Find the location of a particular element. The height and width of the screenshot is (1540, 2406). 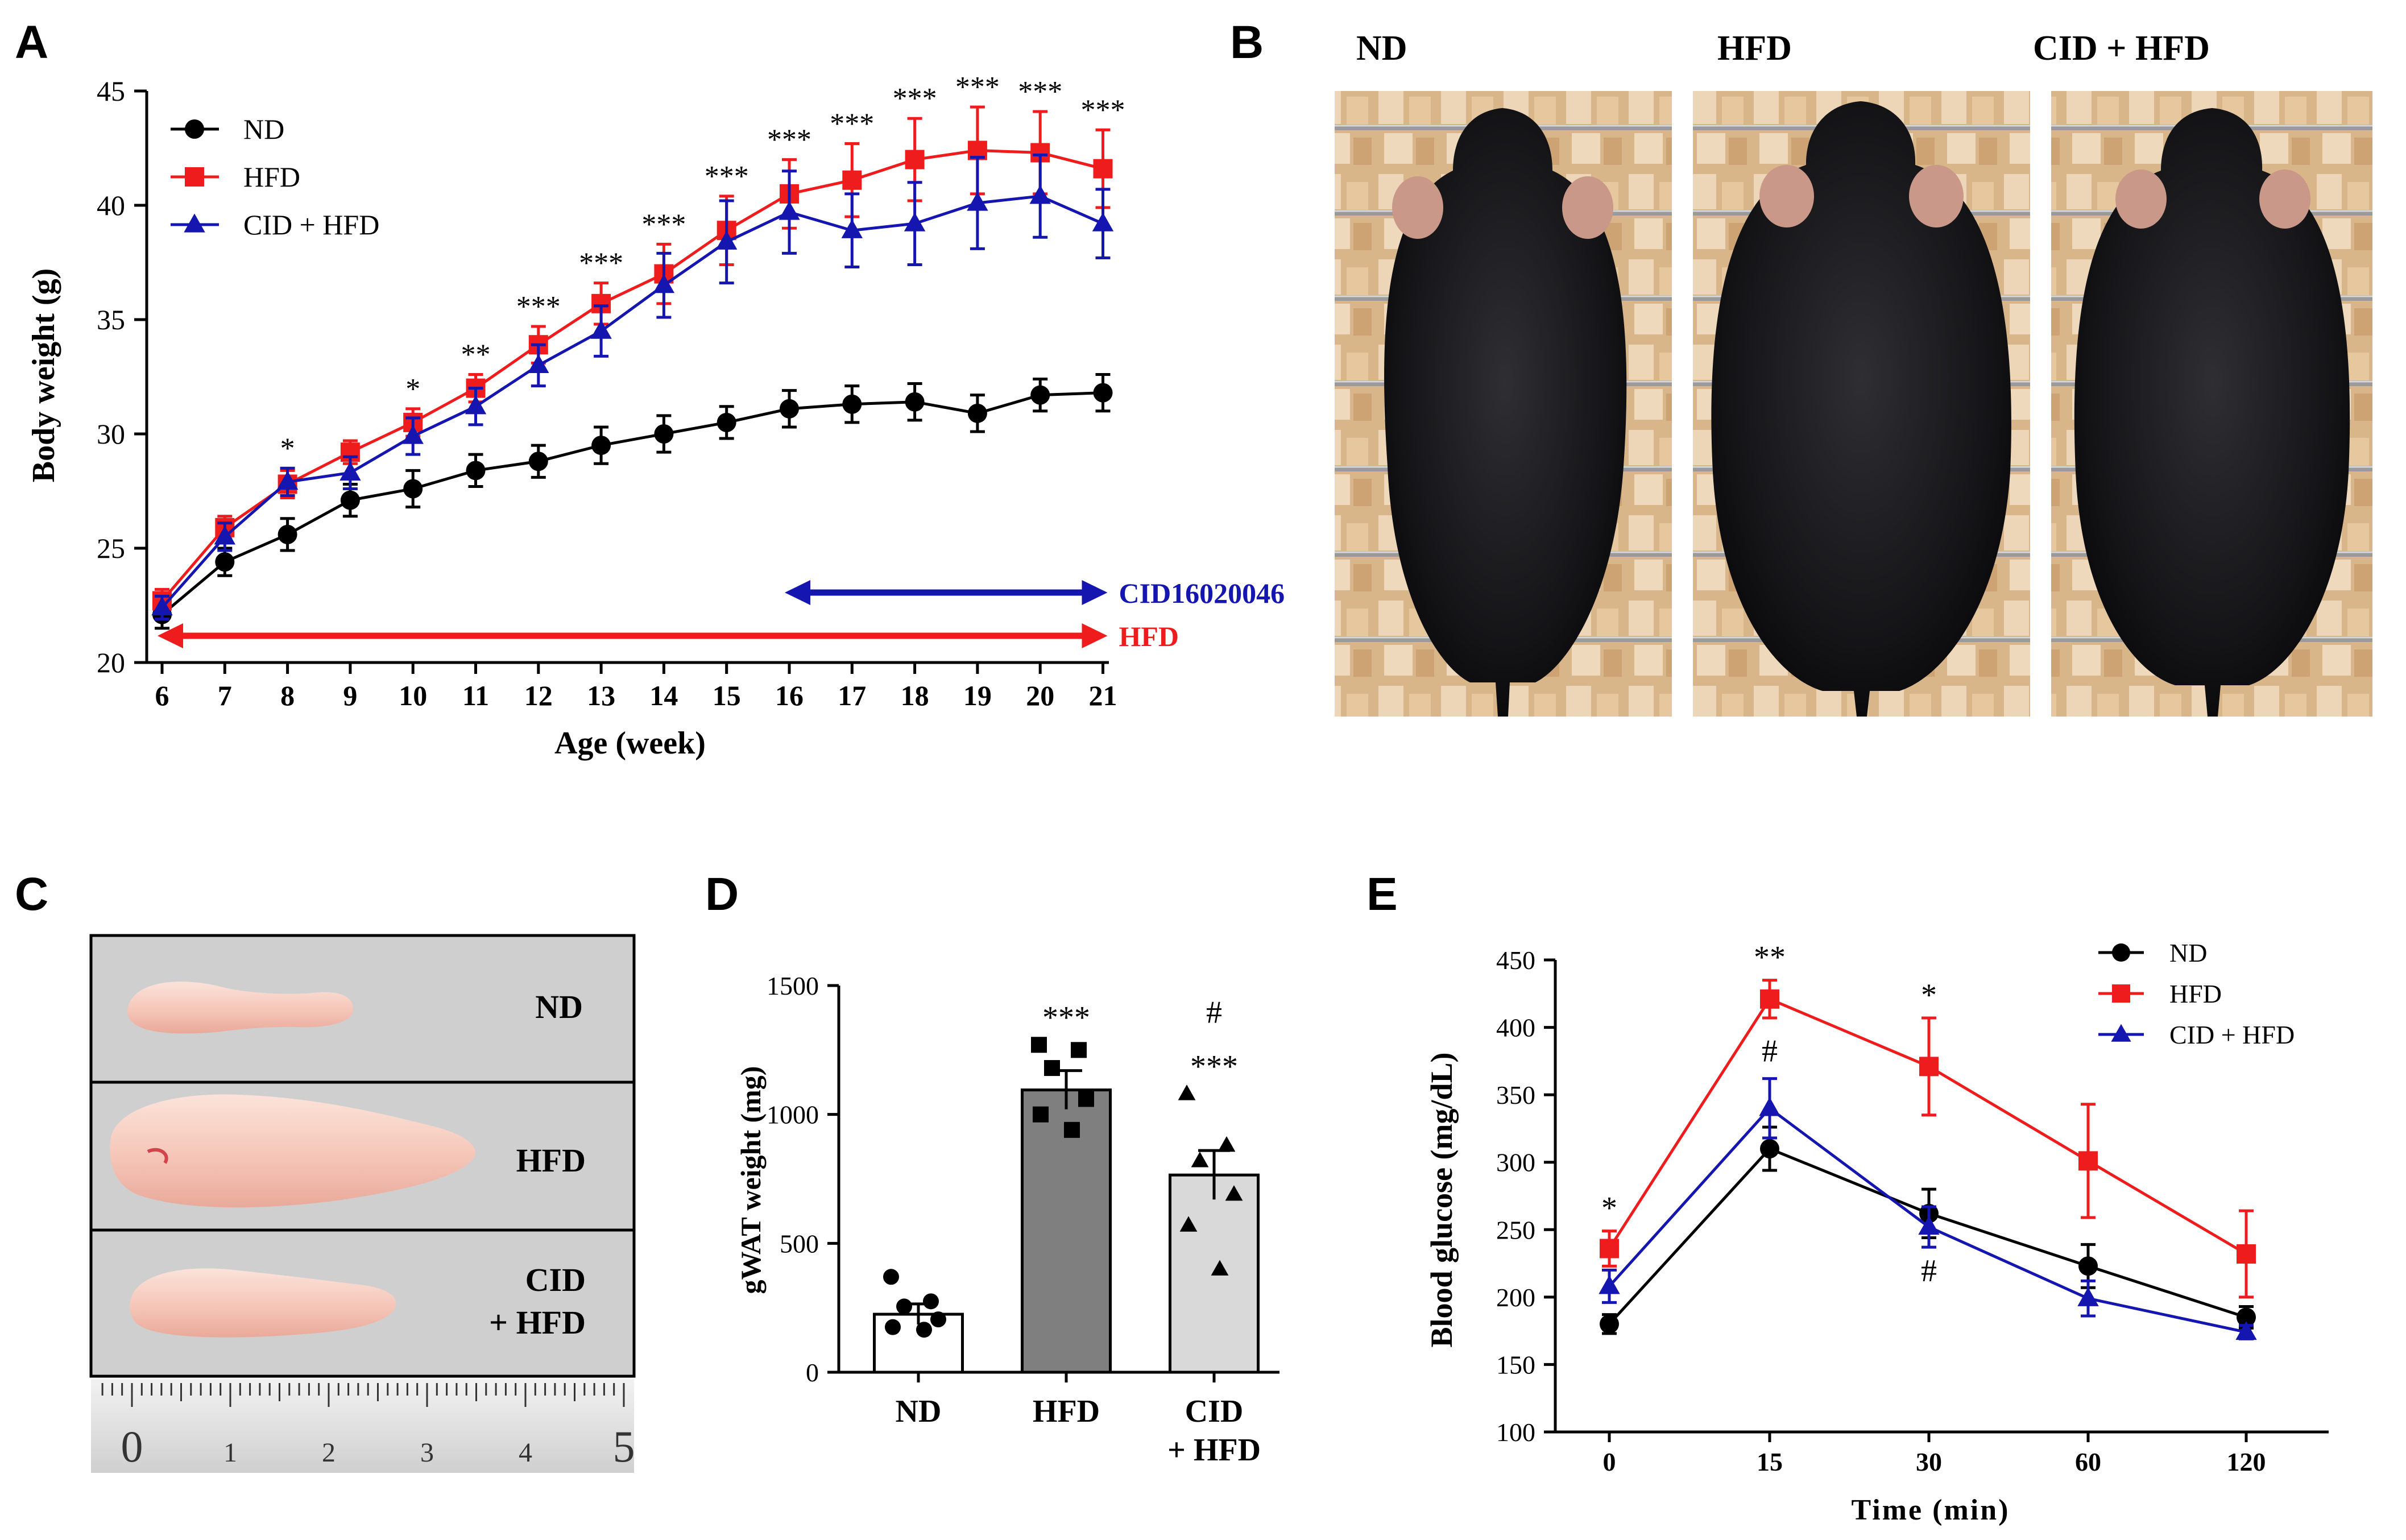

legend: ND HFD CID + HFD is located at coordinates (275, 177).